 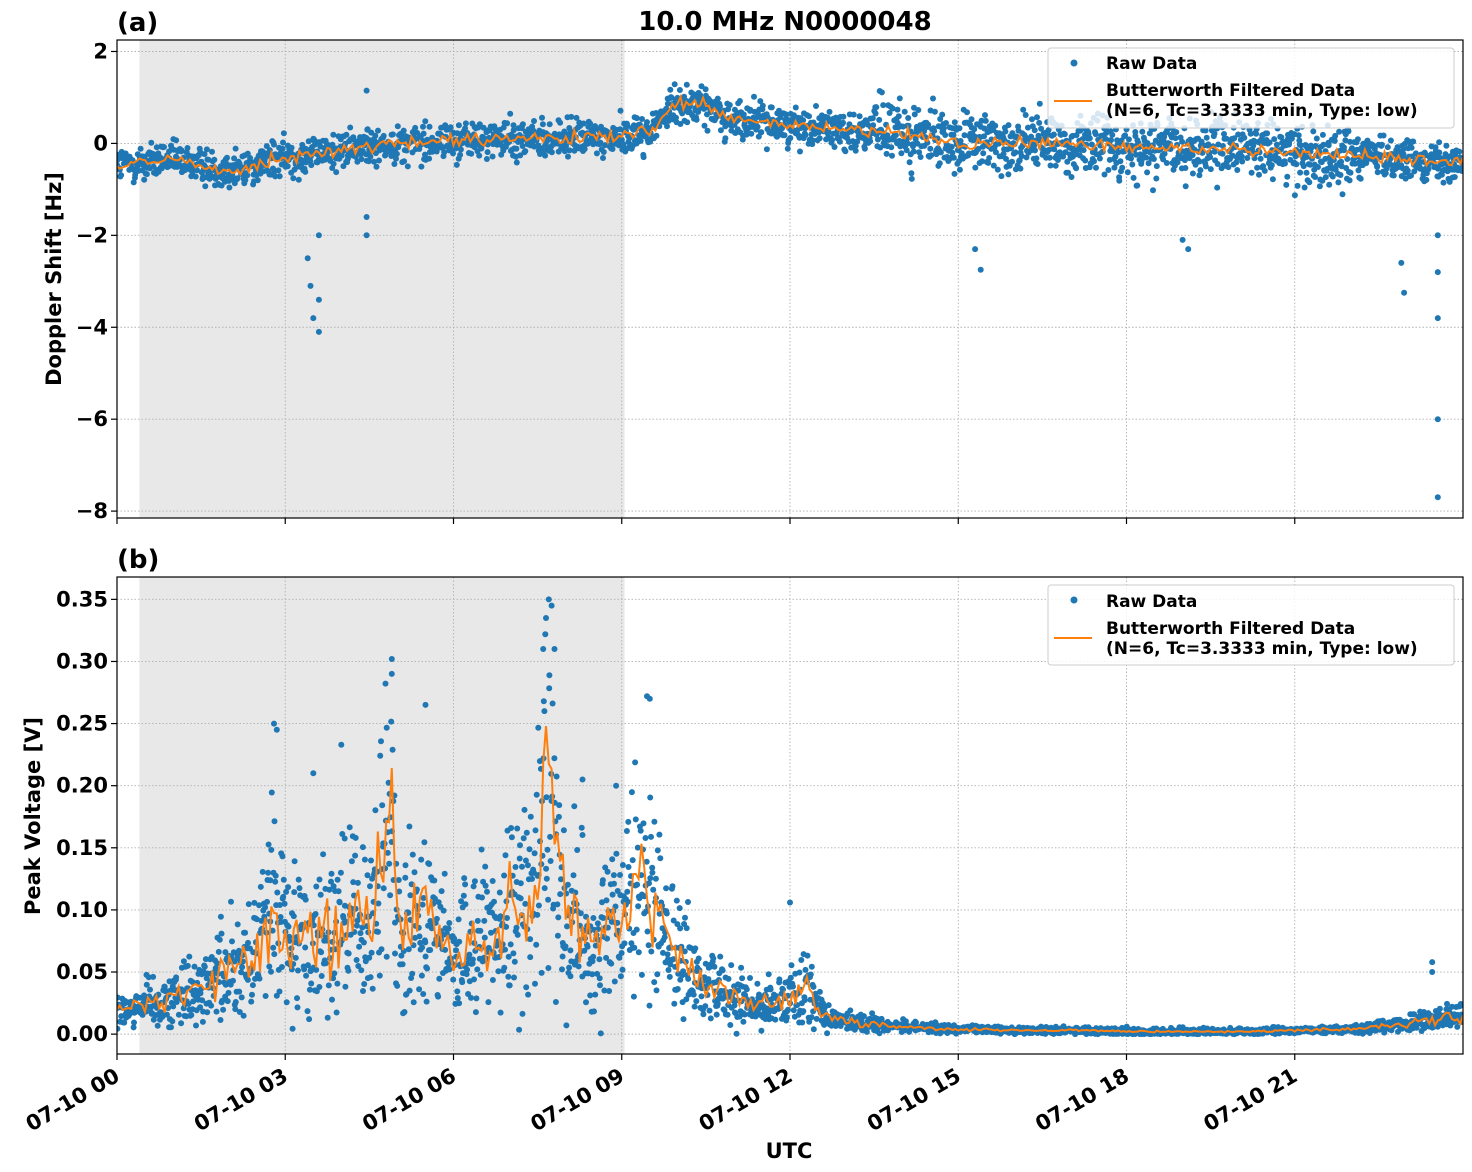 I want to click on y-tick-label: −8, so click(x=92, y=511).